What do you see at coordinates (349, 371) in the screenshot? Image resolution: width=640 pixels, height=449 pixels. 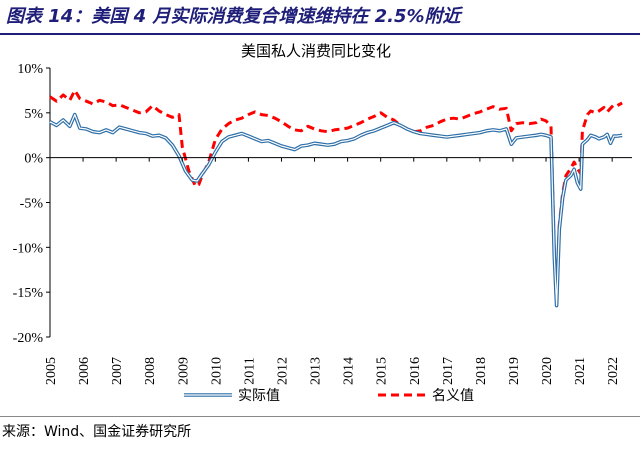 I see `x-tick-label: 2014` at bounding box center [349, 371].